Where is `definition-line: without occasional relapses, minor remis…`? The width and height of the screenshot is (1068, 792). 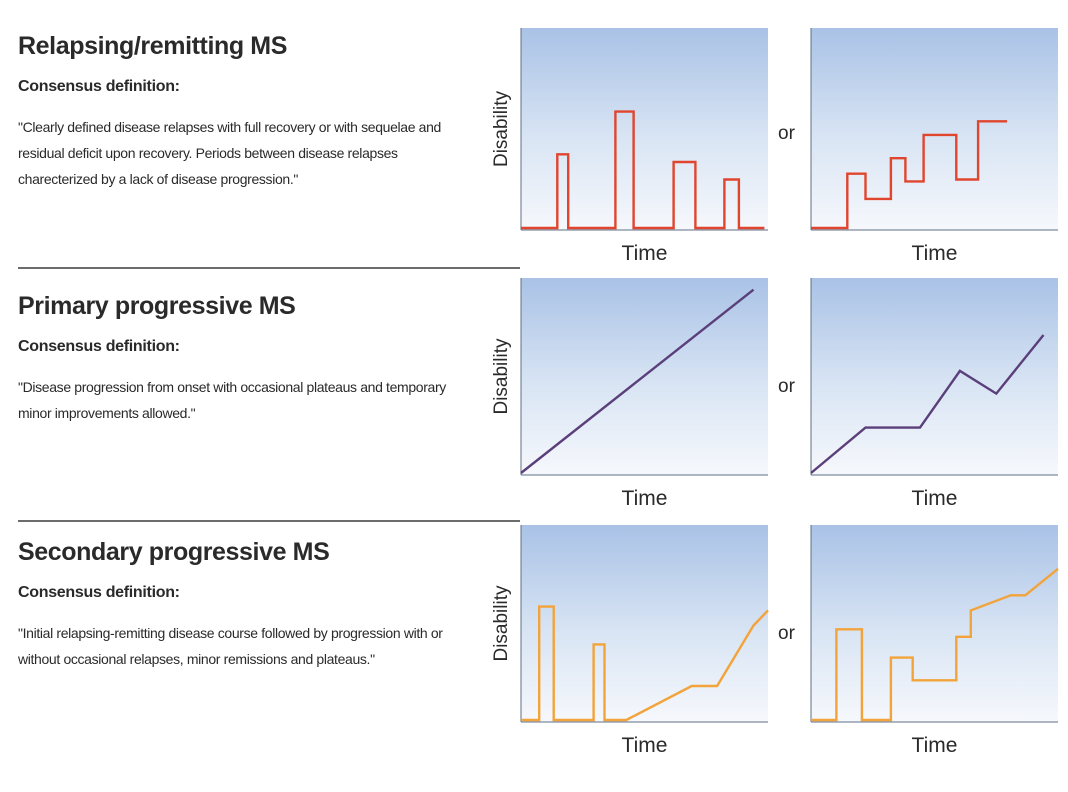
definition-line: without occasional relapses, minor remis… is located at coordinates (196, 659).